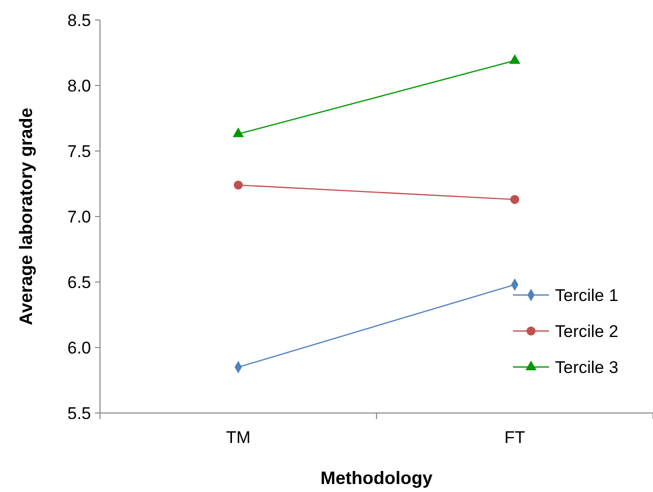  Describe the element at coordinates (376, 478) in the screenshot. I see `x-axis-title: Methodology` at that location.